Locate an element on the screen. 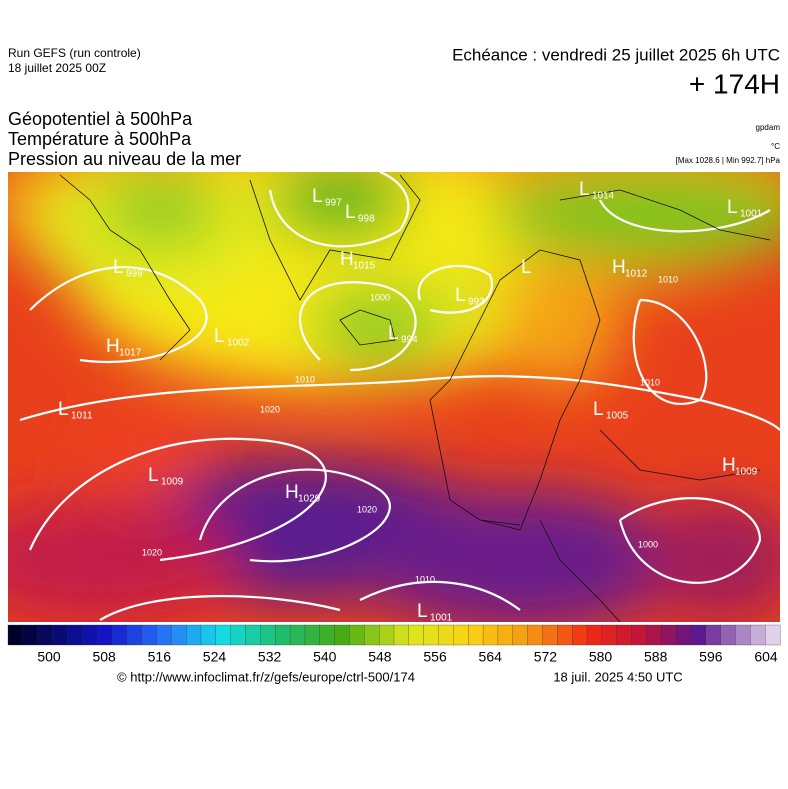 The width and height of the screenshot is (788, 789). colorbar-tick-label: 524 is located at coordinates (215, 657).